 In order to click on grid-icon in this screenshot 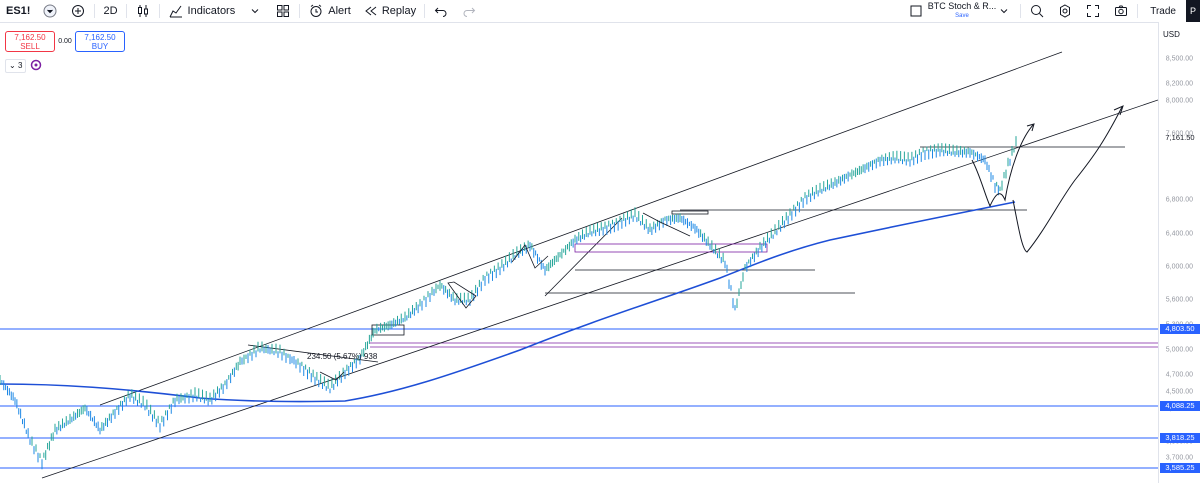, I will do `click(283, 11)`.